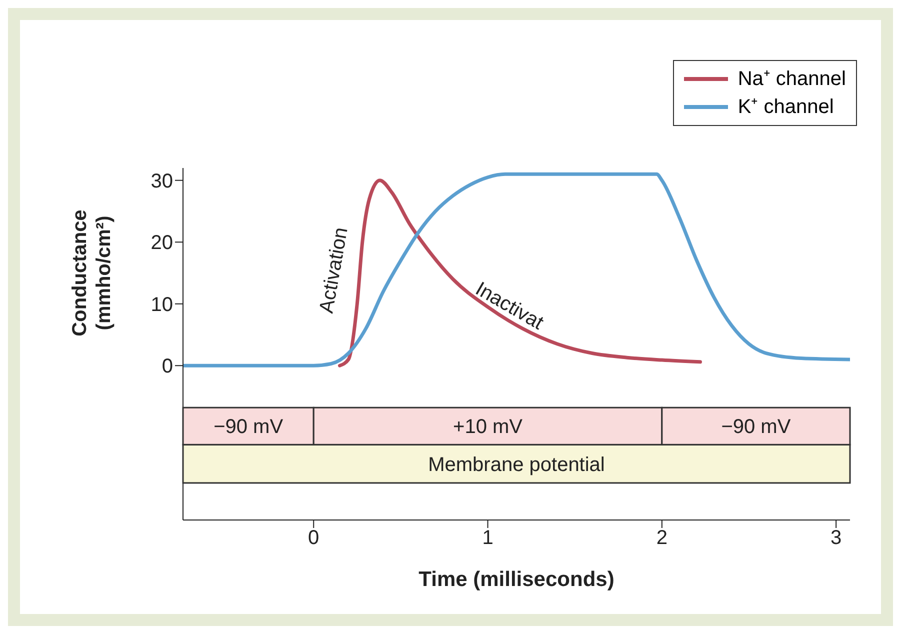 The height and width of the screenshot is (634, 901). What do you see at coordinates (167, 367) in the screenshot?
I see `y-tick-label: 0` at bounding box center [167, 367].